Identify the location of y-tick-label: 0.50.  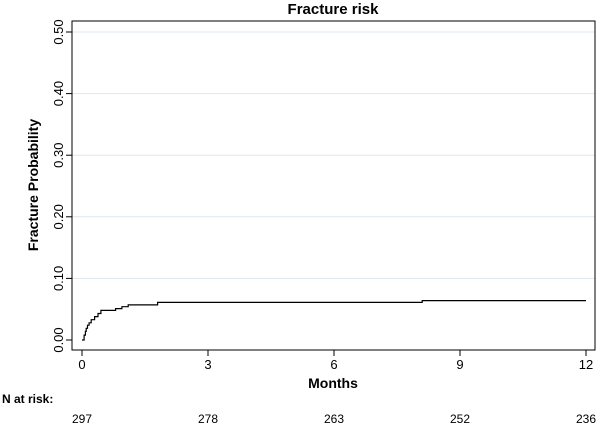
(58, 31).